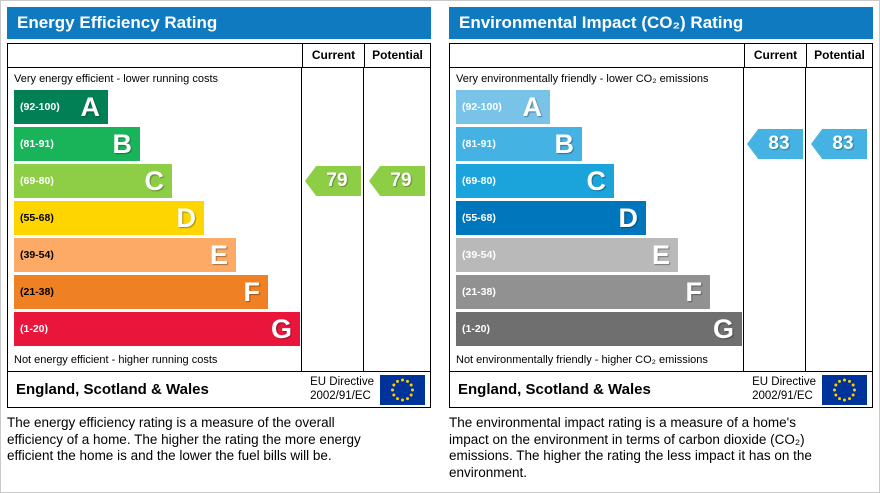  I want to click on current-rating-arrow: 79, so click(333, 181).